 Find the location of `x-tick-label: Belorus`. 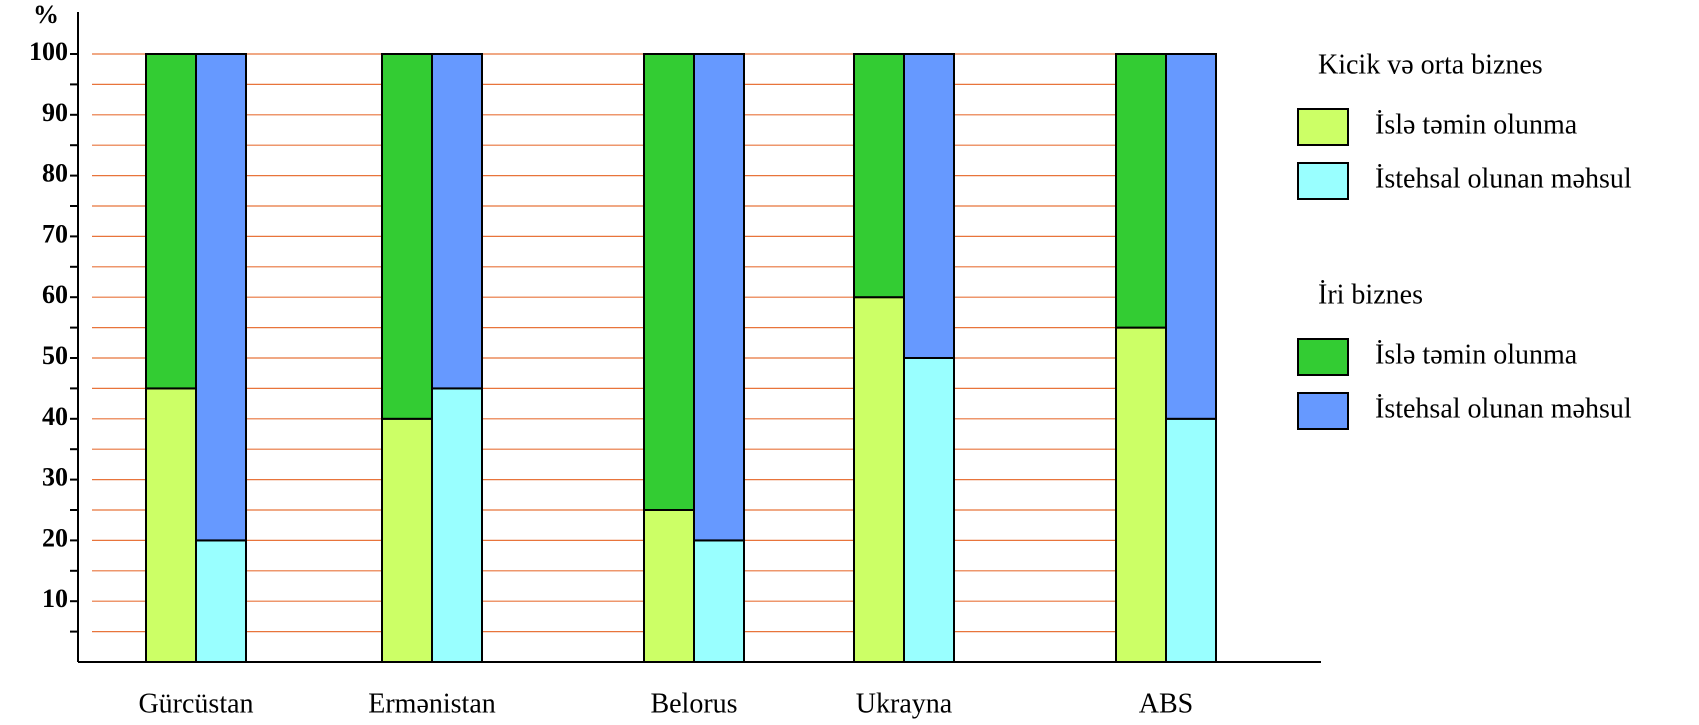

x-tick-label: Belorus is located at coordinates (693, 703).